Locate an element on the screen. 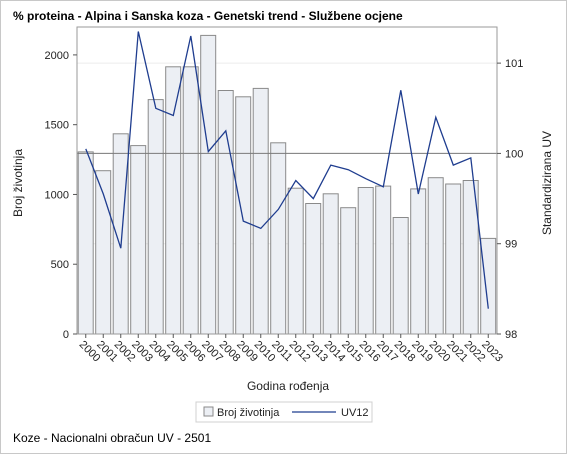 The height and width of the screenshot is (454, 567). x-axis-label: Godina rođenja is located at coordinates (288, 386).